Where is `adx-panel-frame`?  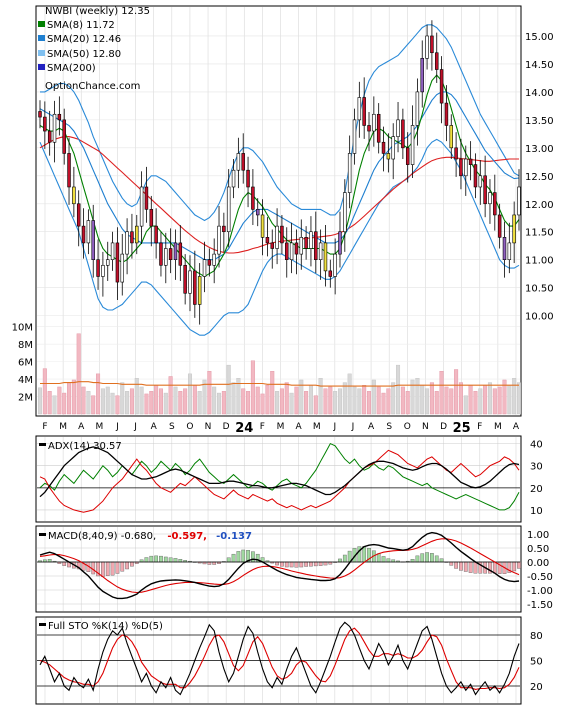
adx-panel-frame is located at coordinates (278, 479).